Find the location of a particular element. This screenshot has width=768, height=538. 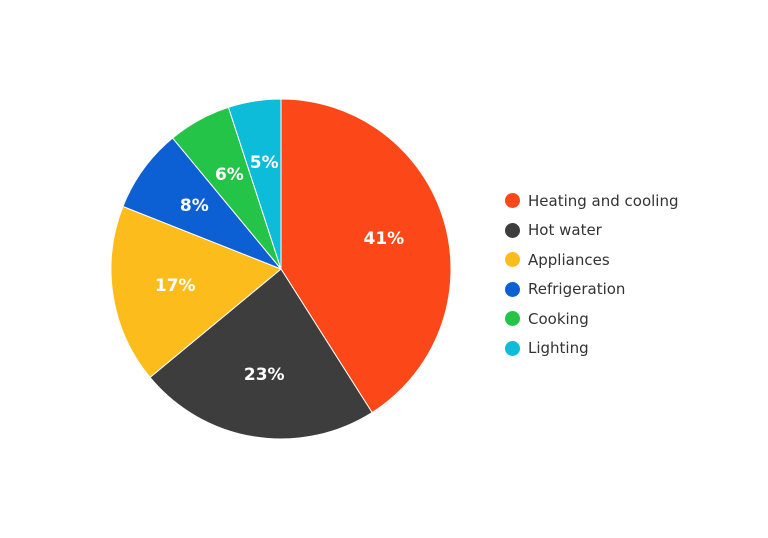

slice-label-lighting: 5% is located at coordinates (264, 163).